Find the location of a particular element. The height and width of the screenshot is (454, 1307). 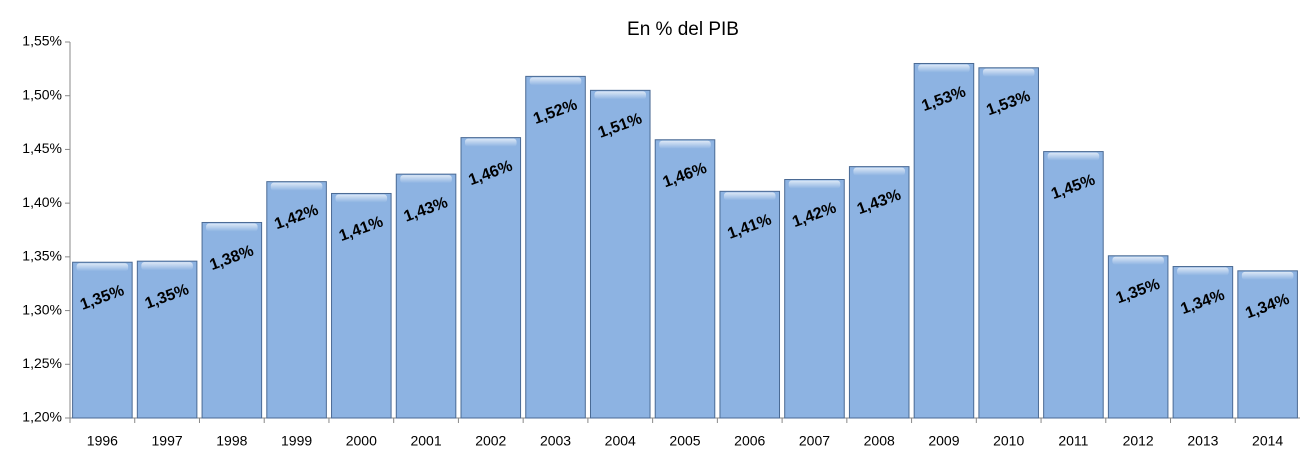

x-tick-label: 1997 is located at coordinates (167, 441).